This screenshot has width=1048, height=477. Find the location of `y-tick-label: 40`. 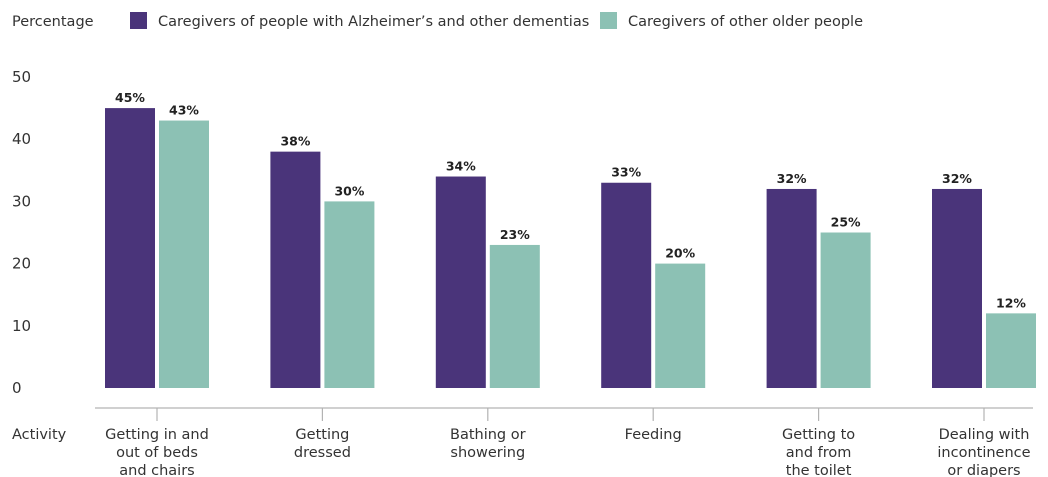

y-tick-label: 40 is located at coordinates (21, 139).